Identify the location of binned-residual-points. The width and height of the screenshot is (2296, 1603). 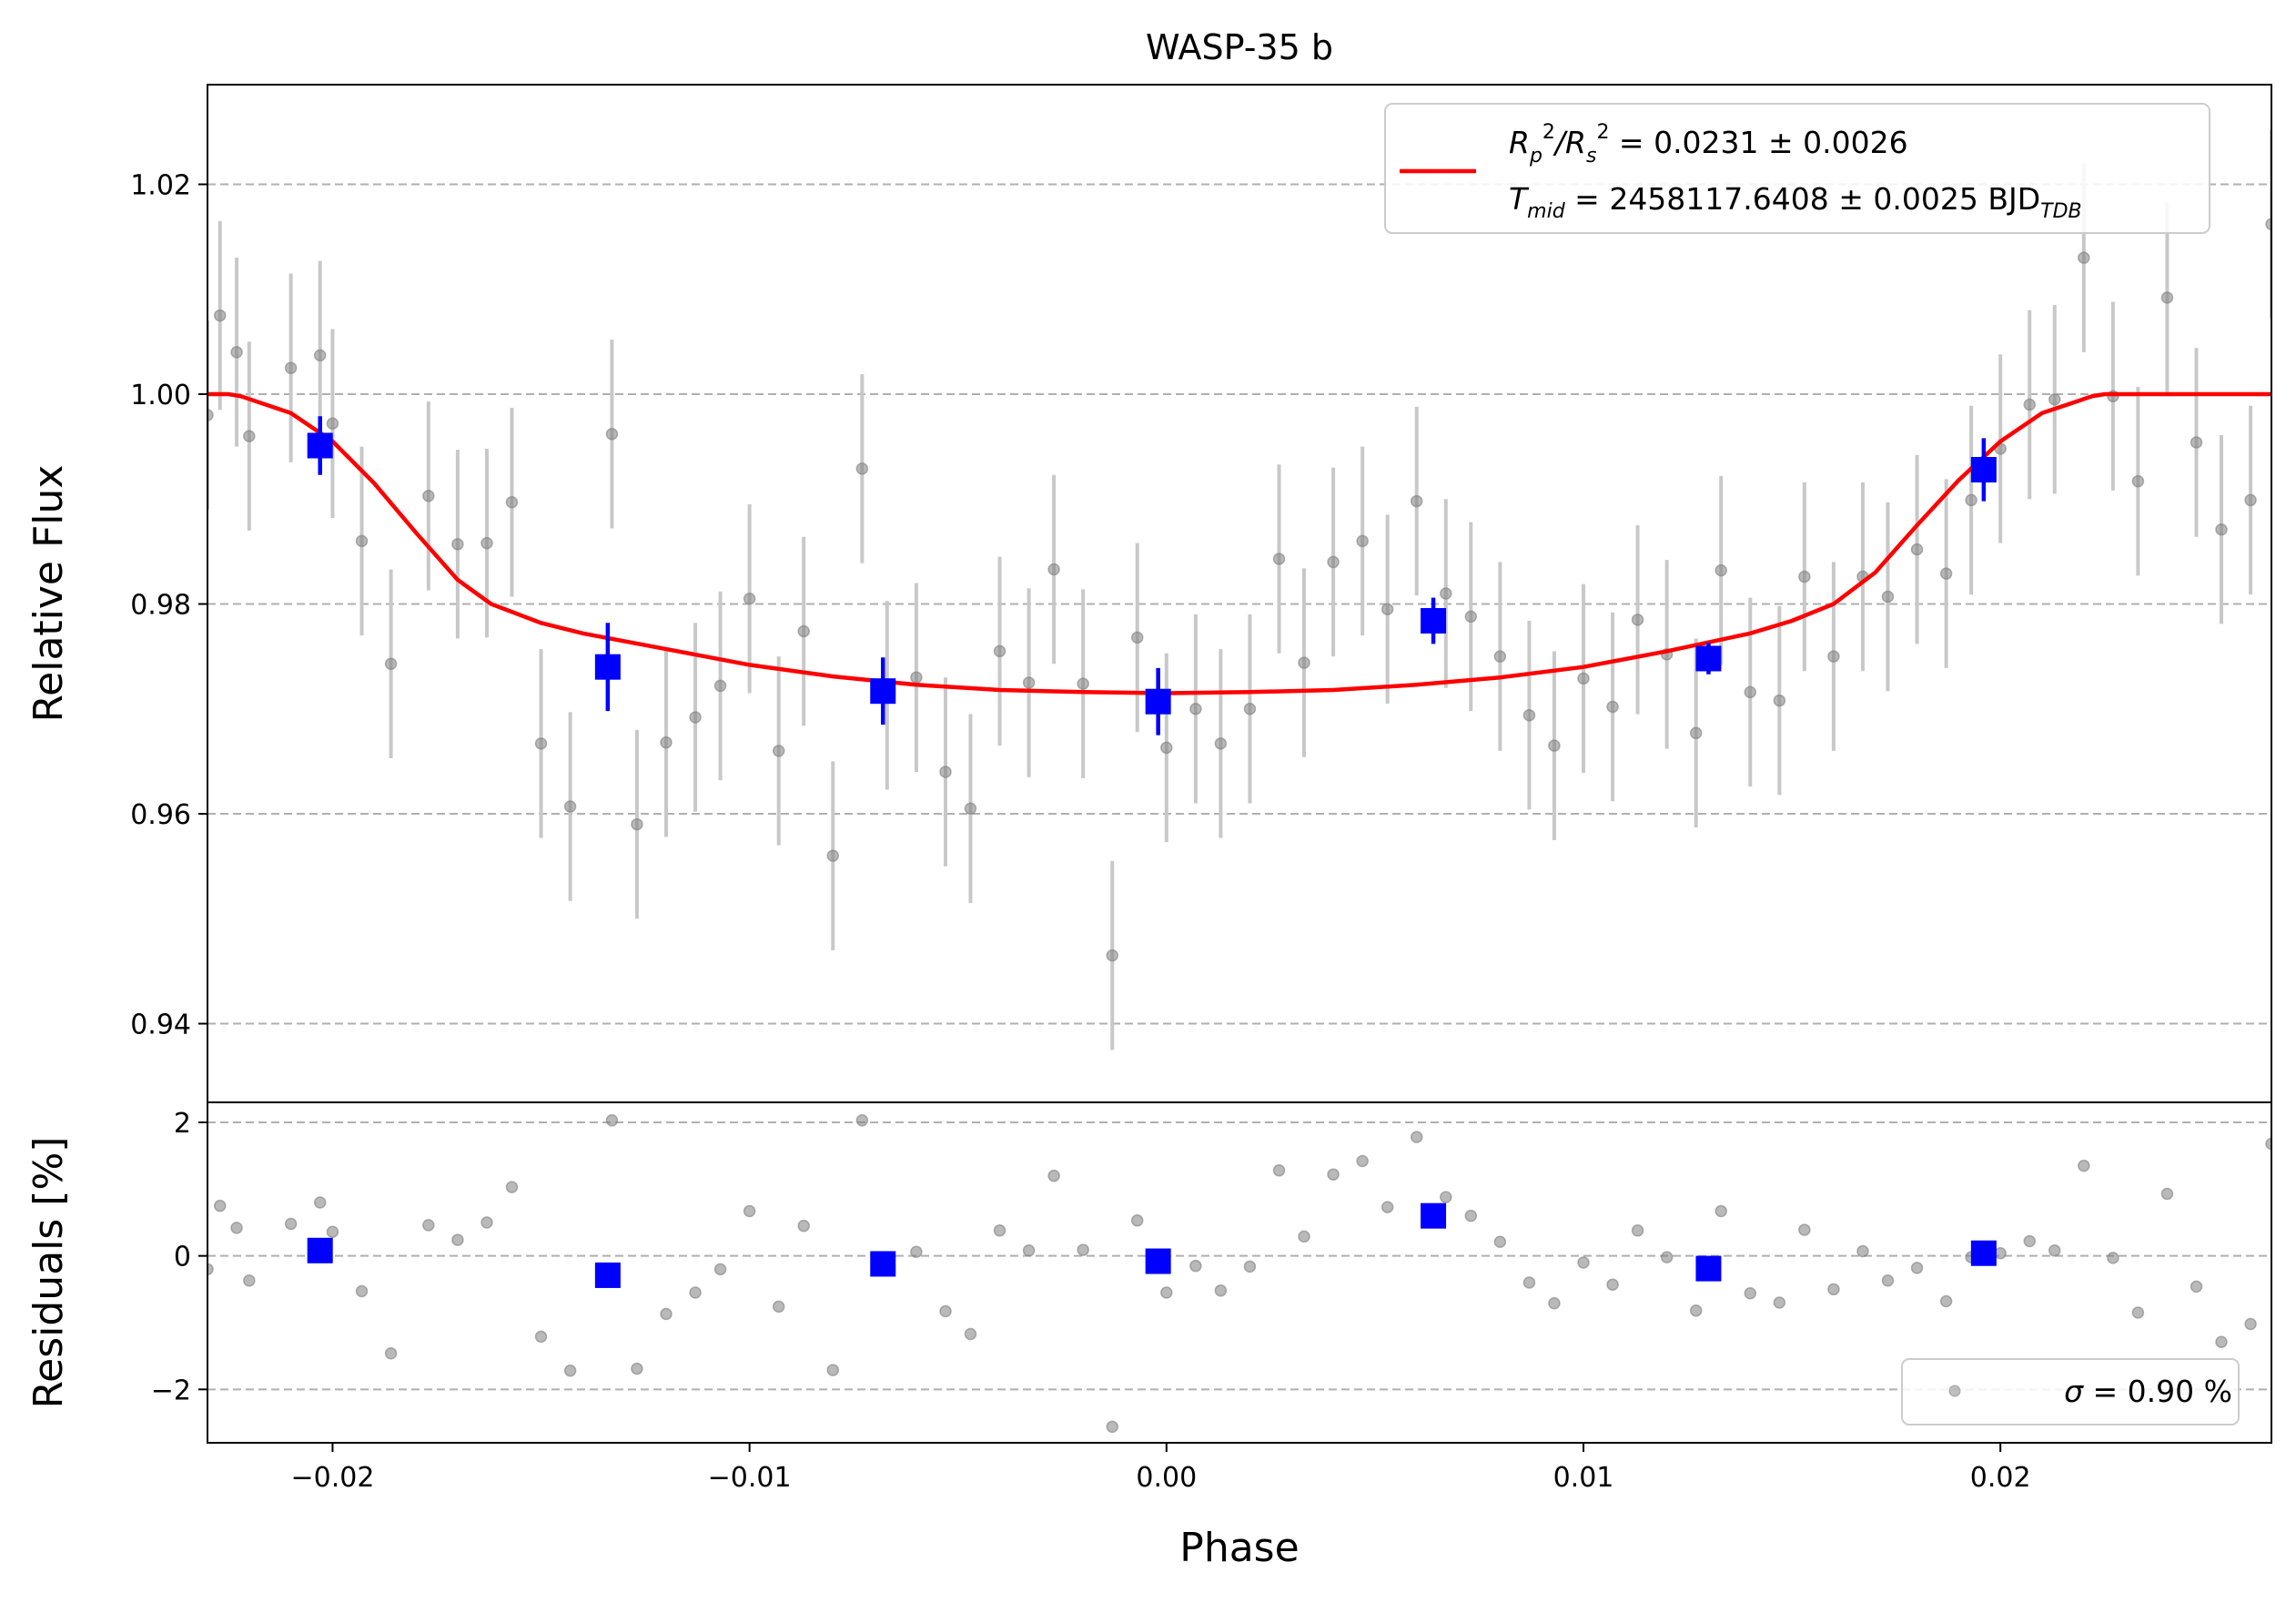
(1152, 1245).